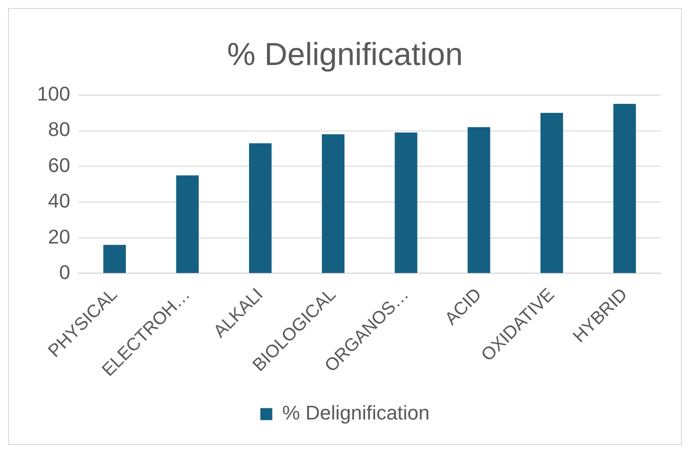 The image size is (692, 455). I want to click on chart-title: % Delignification, so click(345, 54).